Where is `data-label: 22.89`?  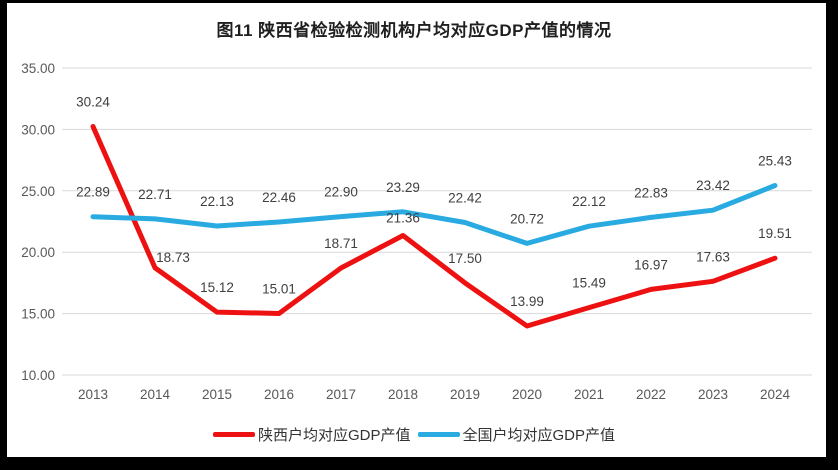
data-label: 22.89 is located at coordinates (93, 192).